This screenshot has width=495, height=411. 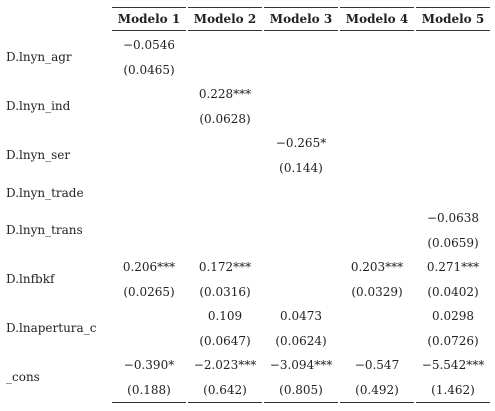 I want to click on standard-error: (0.0726), so click(x=453, y=341).